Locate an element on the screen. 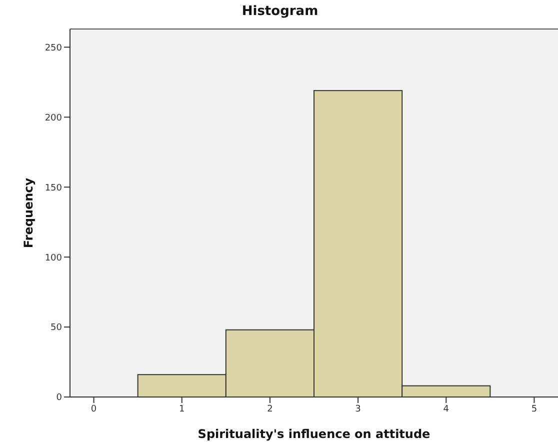  y-tick-label: 150 is located at coordinates (53, 188).